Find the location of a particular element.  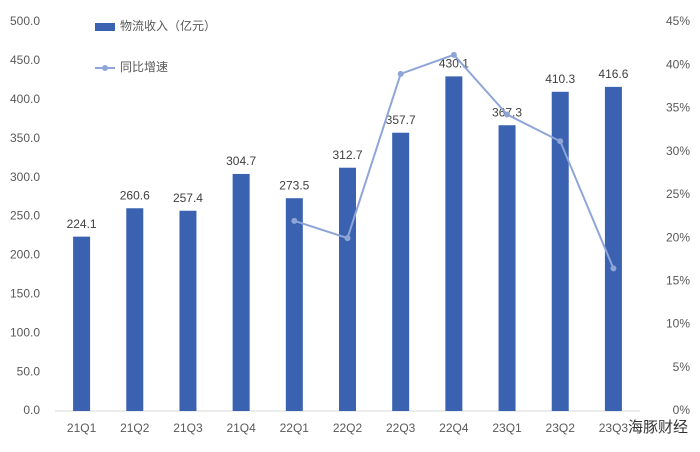

x-tick-label: 22Q4 is located at coordinates (454, 428).